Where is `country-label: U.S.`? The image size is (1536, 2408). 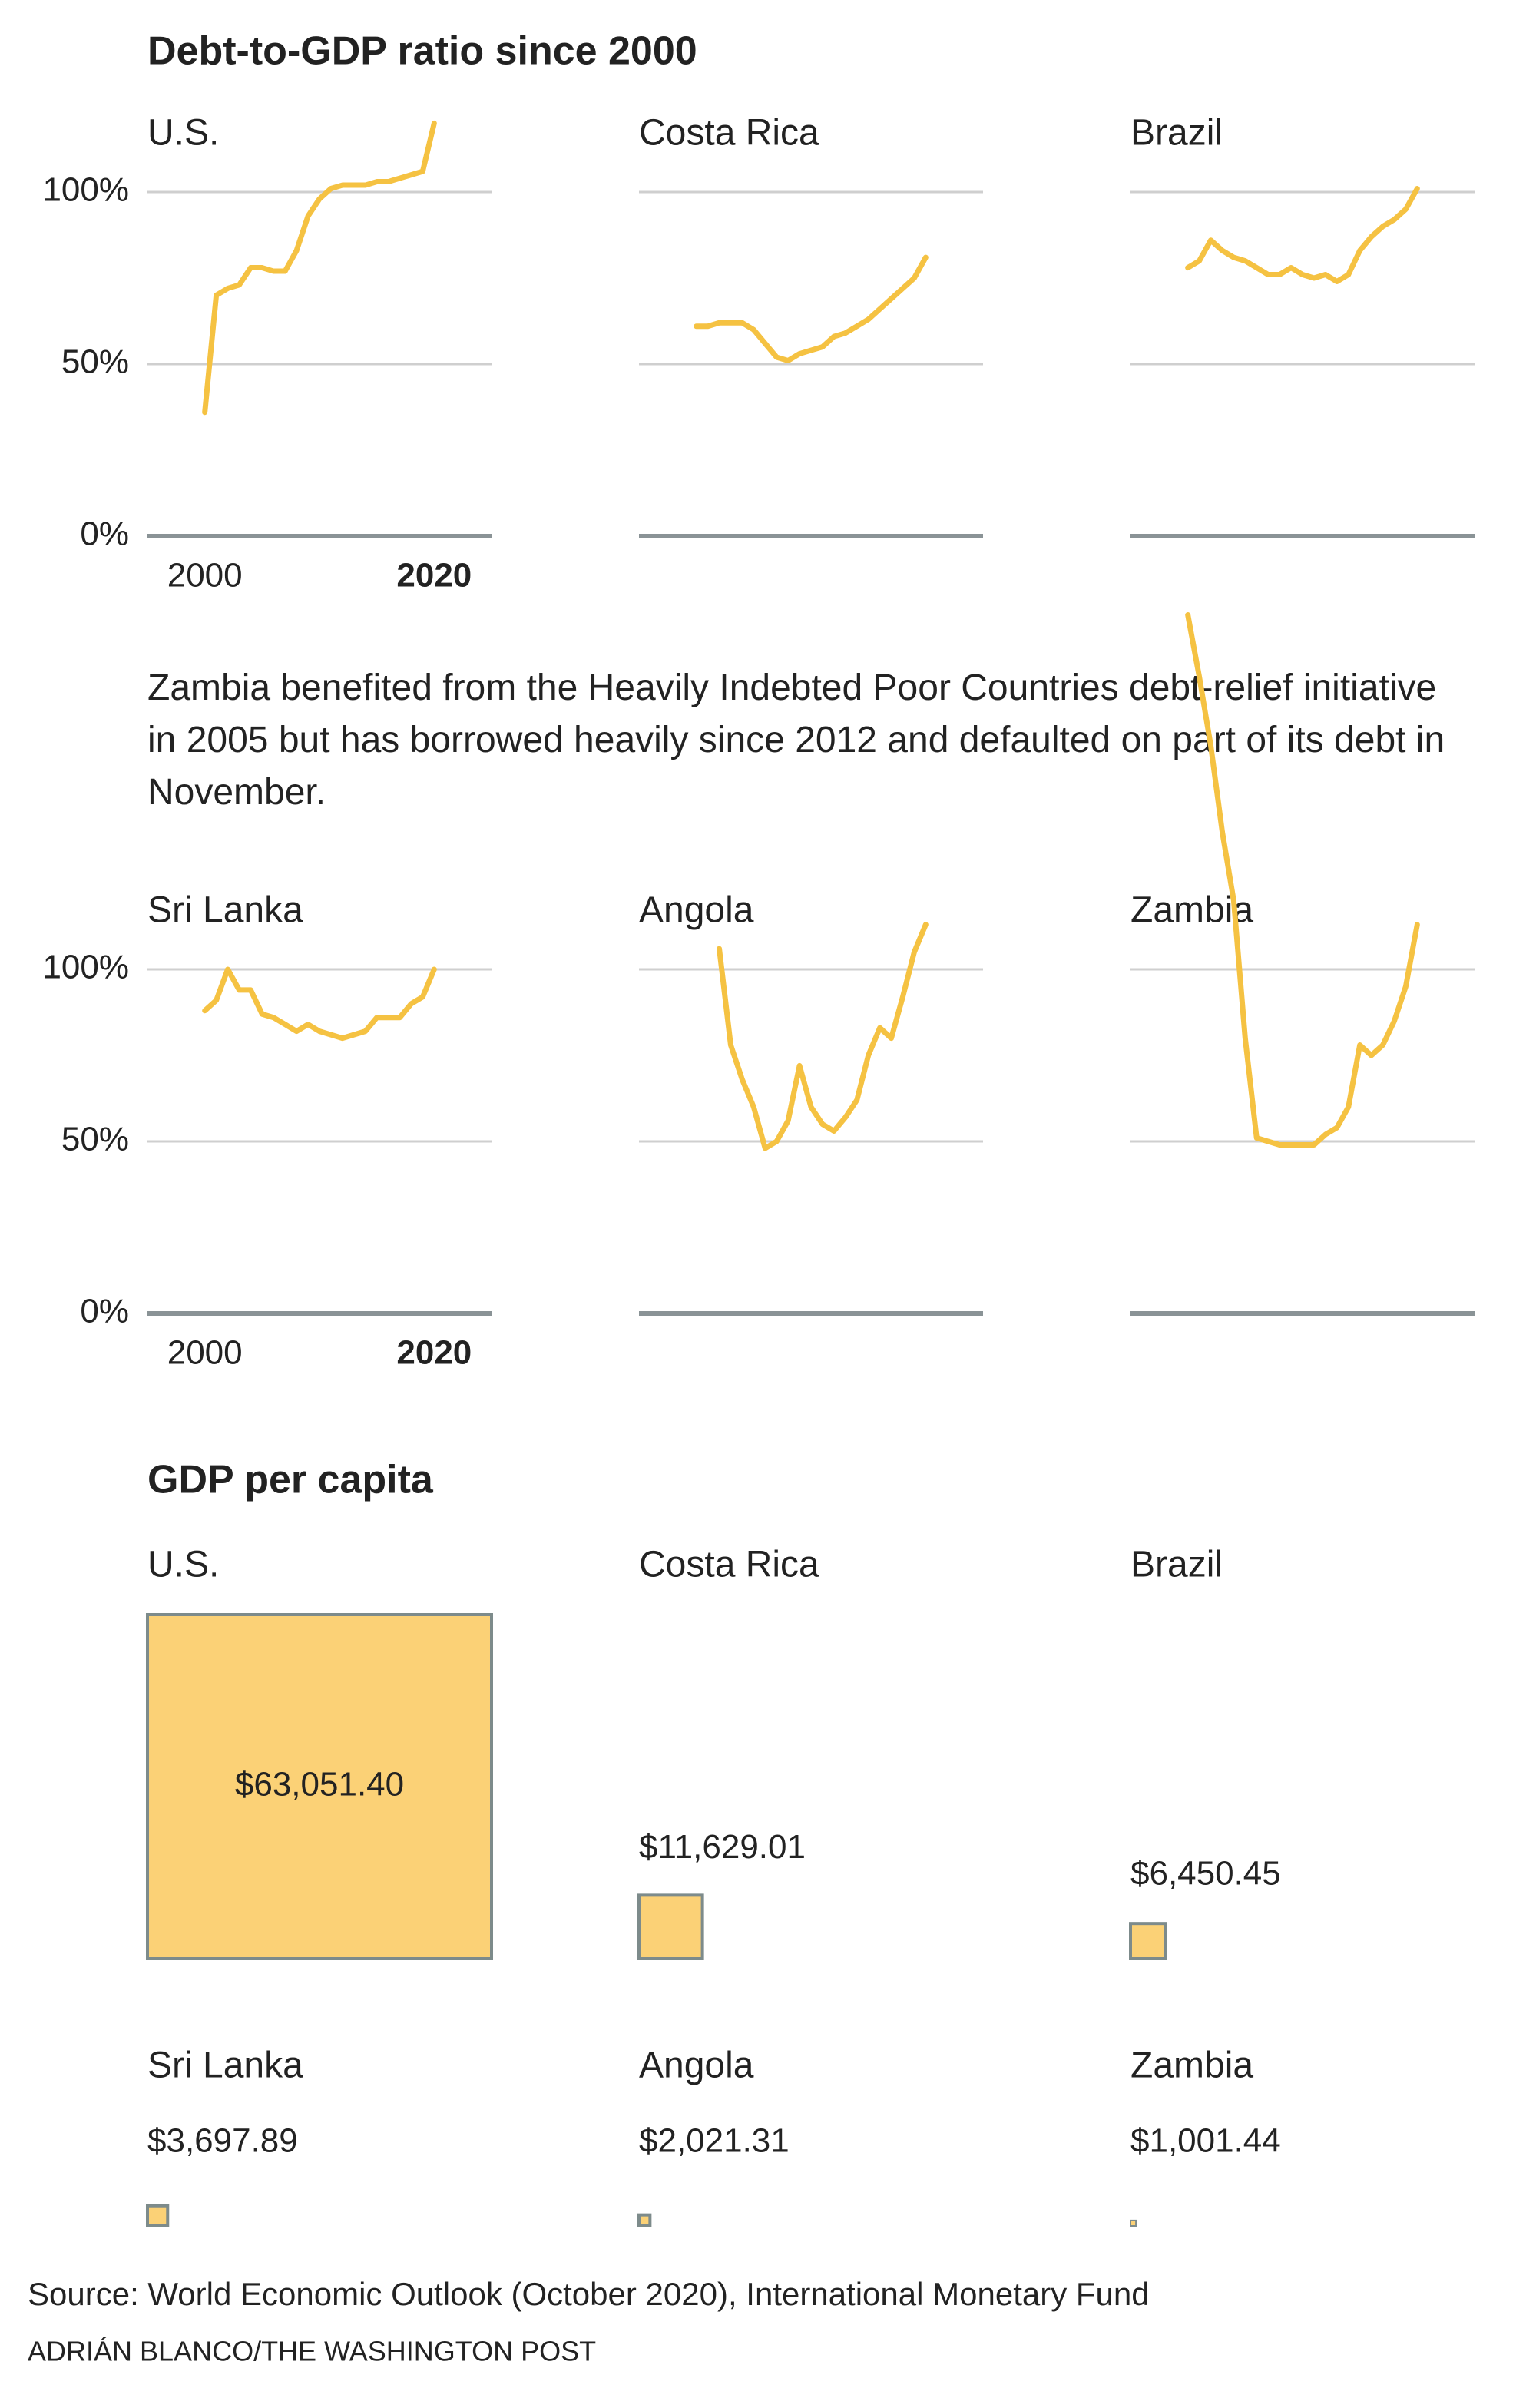
country-label: U.S. is located at coordinates (183, 1565).